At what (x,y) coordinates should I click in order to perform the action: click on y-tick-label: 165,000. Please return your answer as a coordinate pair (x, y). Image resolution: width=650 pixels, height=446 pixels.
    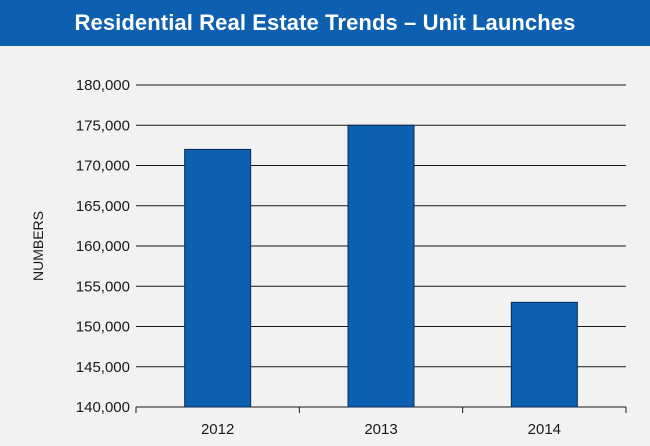
    Looking at the image, I should click on (103, 206).